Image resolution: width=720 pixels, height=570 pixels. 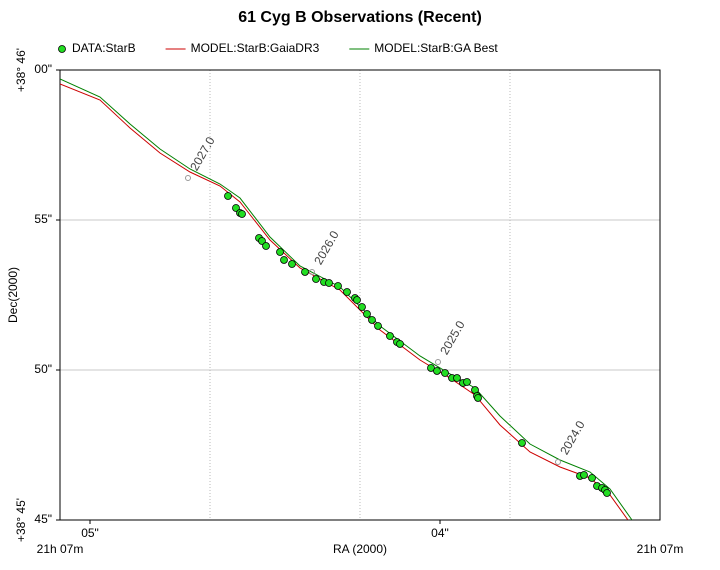 What do you see at coordinates (326, 247) in the screenshot?
I see `epoch-label: 2026.0` at bounding box center [326, 247].